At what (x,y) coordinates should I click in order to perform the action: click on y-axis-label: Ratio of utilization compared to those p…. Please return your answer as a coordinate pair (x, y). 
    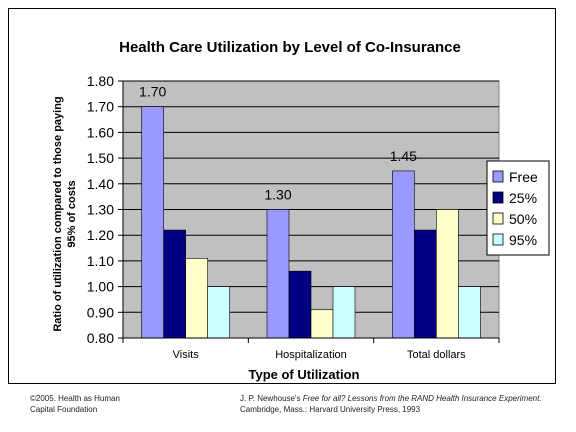
    Looking at the image, I should click on (58, 213).